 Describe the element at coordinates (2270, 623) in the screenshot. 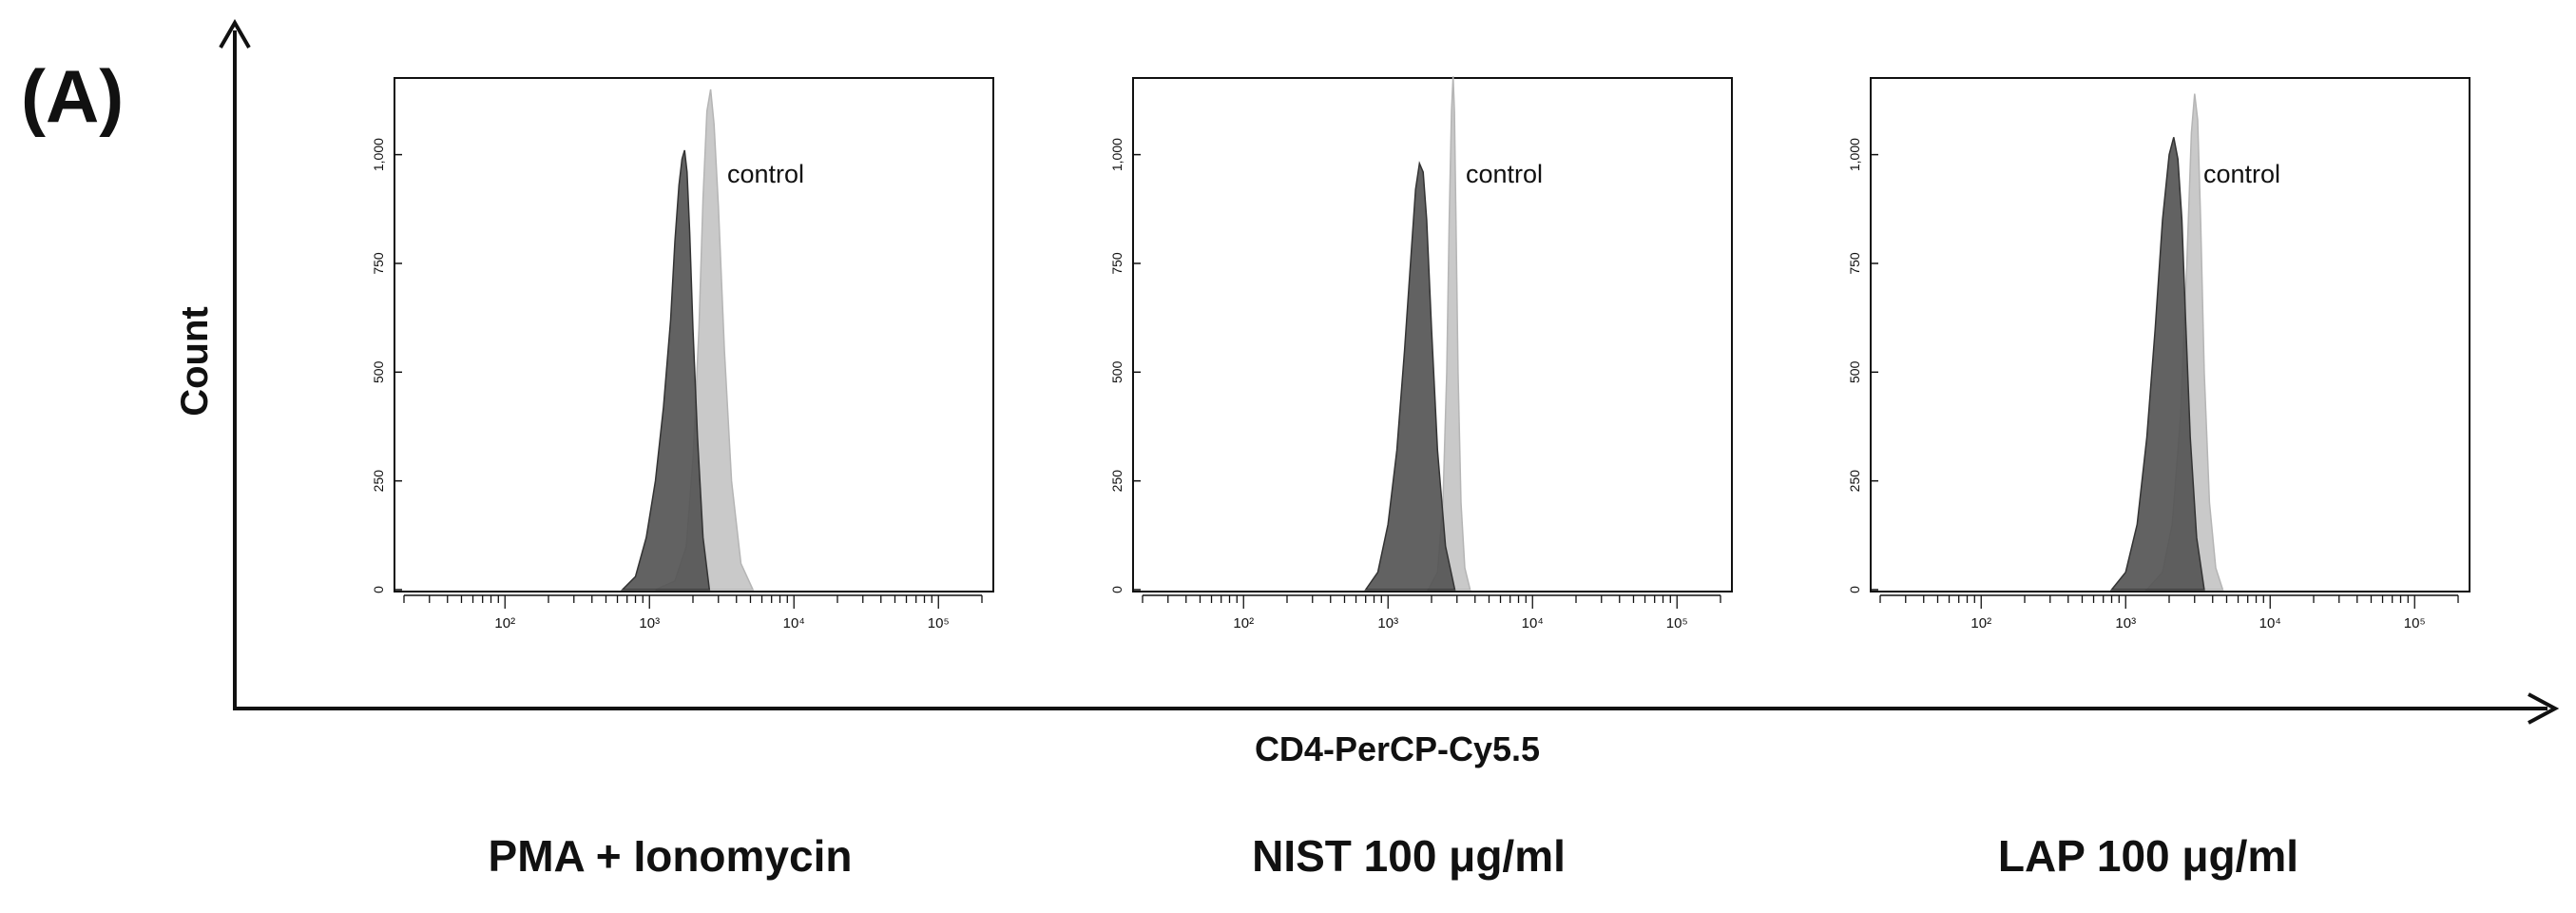

I see `x-tick-label-lap-2: 10⁴` at that location.